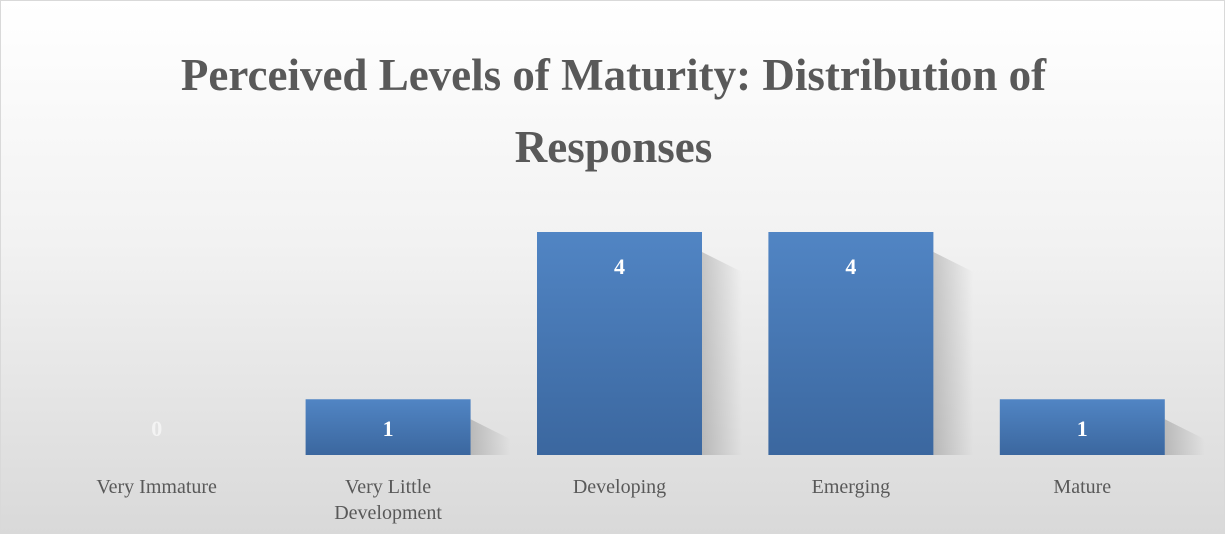 This screenshot has width=1225, height=535. Describe the element at coordinates (619, 487) in the screenshot. I see `x-tick-label: Developing` at that location.